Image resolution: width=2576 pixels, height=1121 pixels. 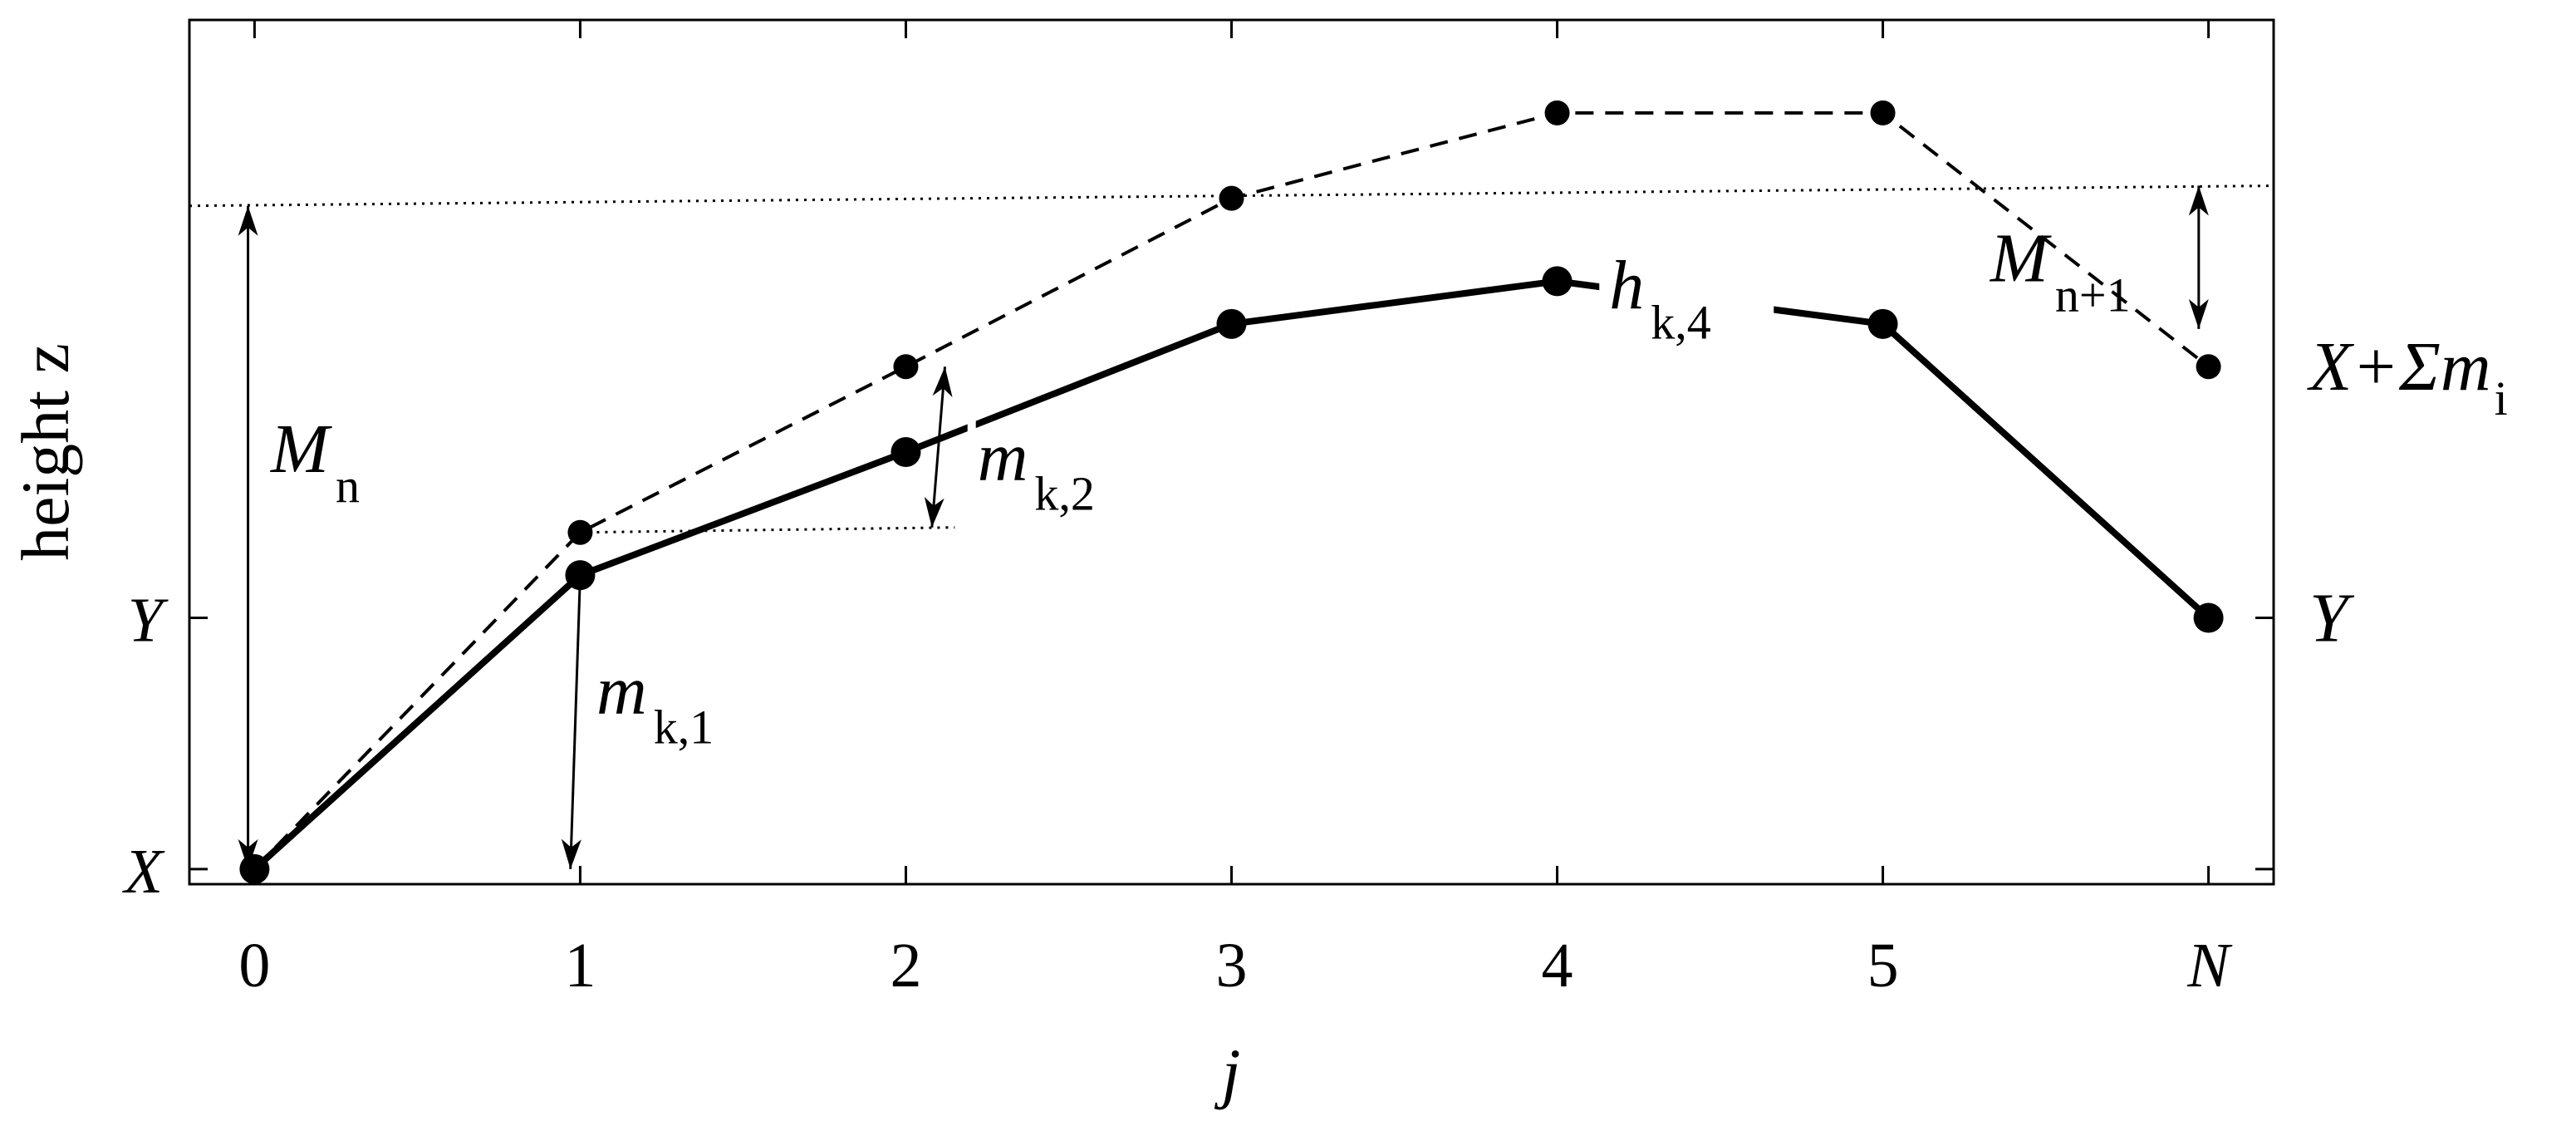 I want to click on label-knockout-m_k2, so click(x=971, y=459).